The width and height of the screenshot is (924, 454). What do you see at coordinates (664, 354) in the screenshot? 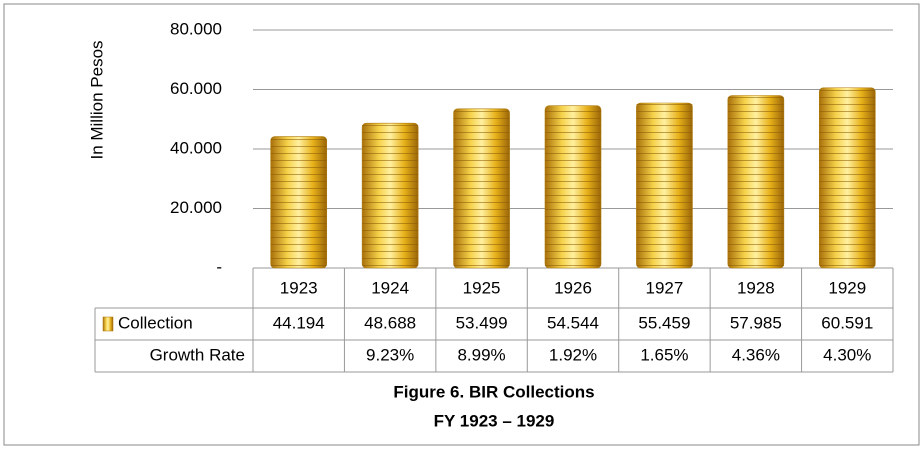
I see `table-value: 1.65%` at bounding box center [664, 354].